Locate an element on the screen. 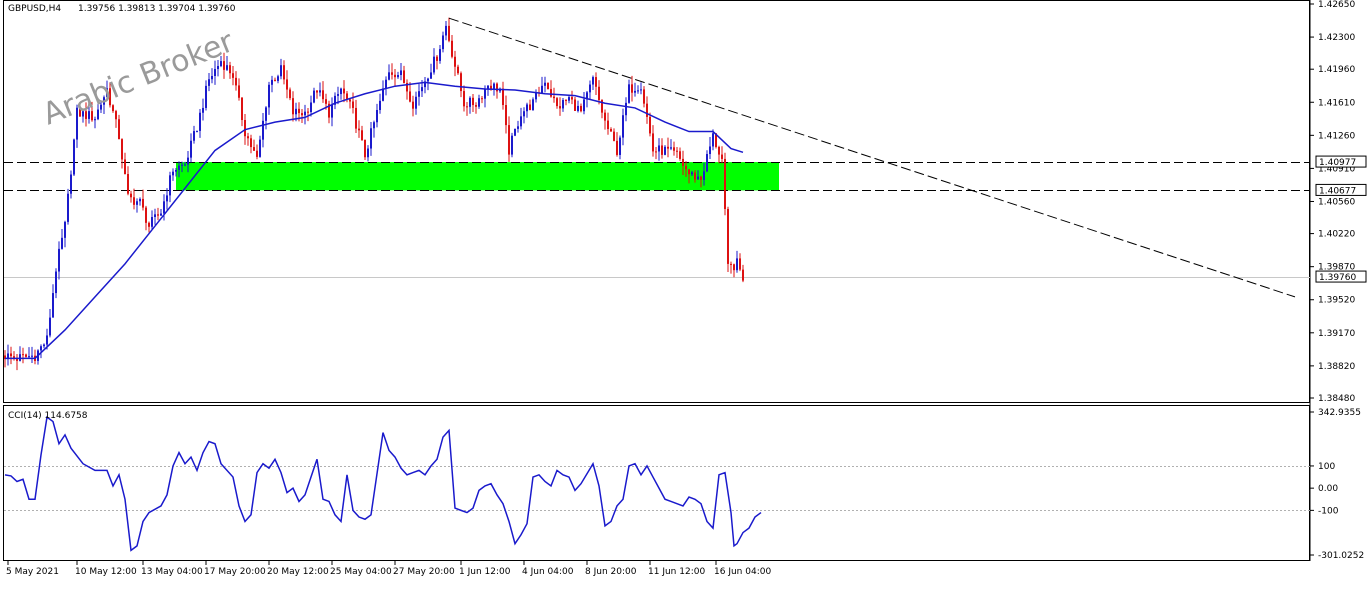  price-tick-label: 1.41960 is located at coordinates (1336, 70).